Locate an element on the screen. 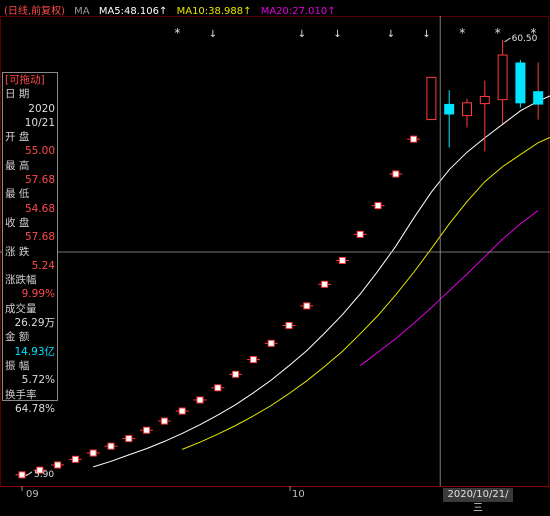  high-value: 57.68 is located at coordinates (39, 180).